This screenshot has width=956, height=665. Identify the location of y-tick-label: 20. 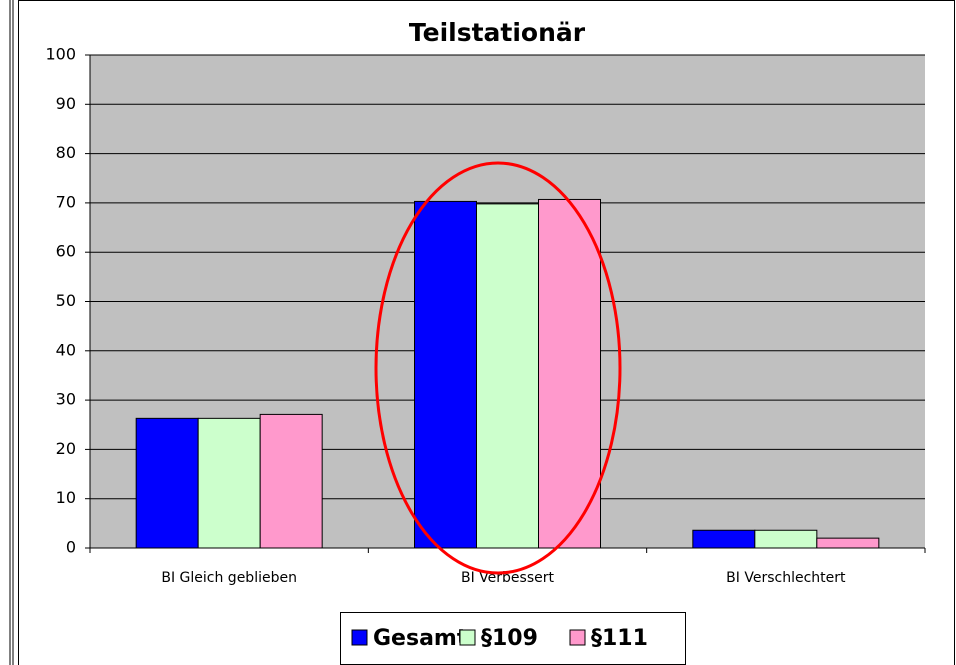
(66, 448).